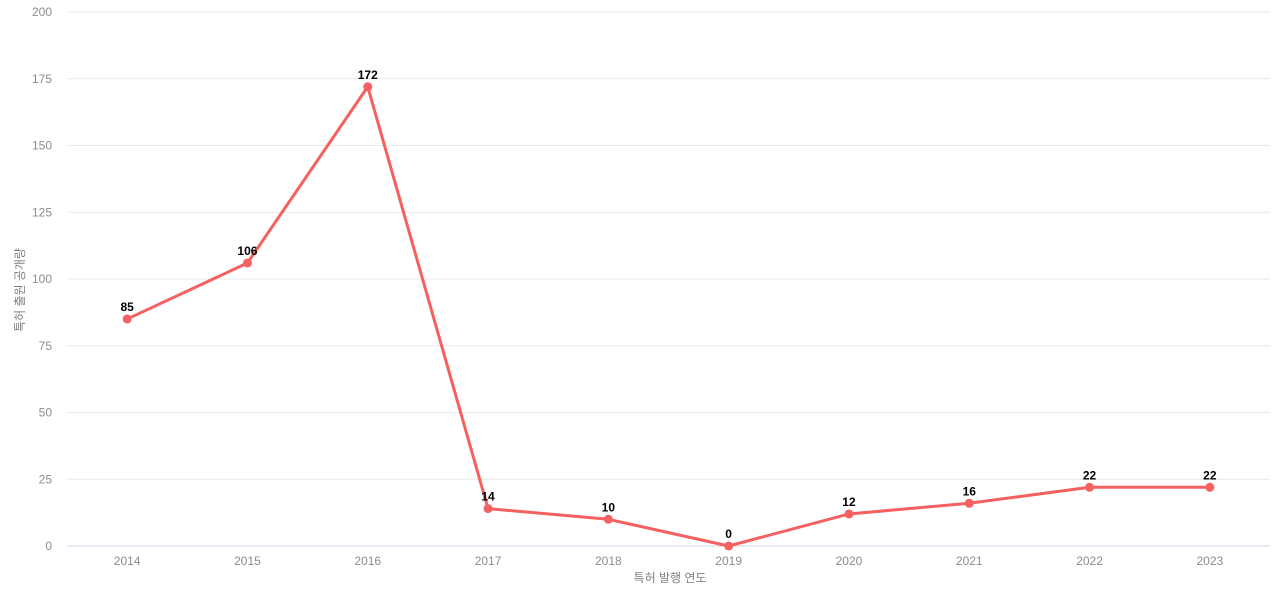 This screenshot has width=1280, height=600. I want to click on x-tick-label: 2016, so click(367, 561).